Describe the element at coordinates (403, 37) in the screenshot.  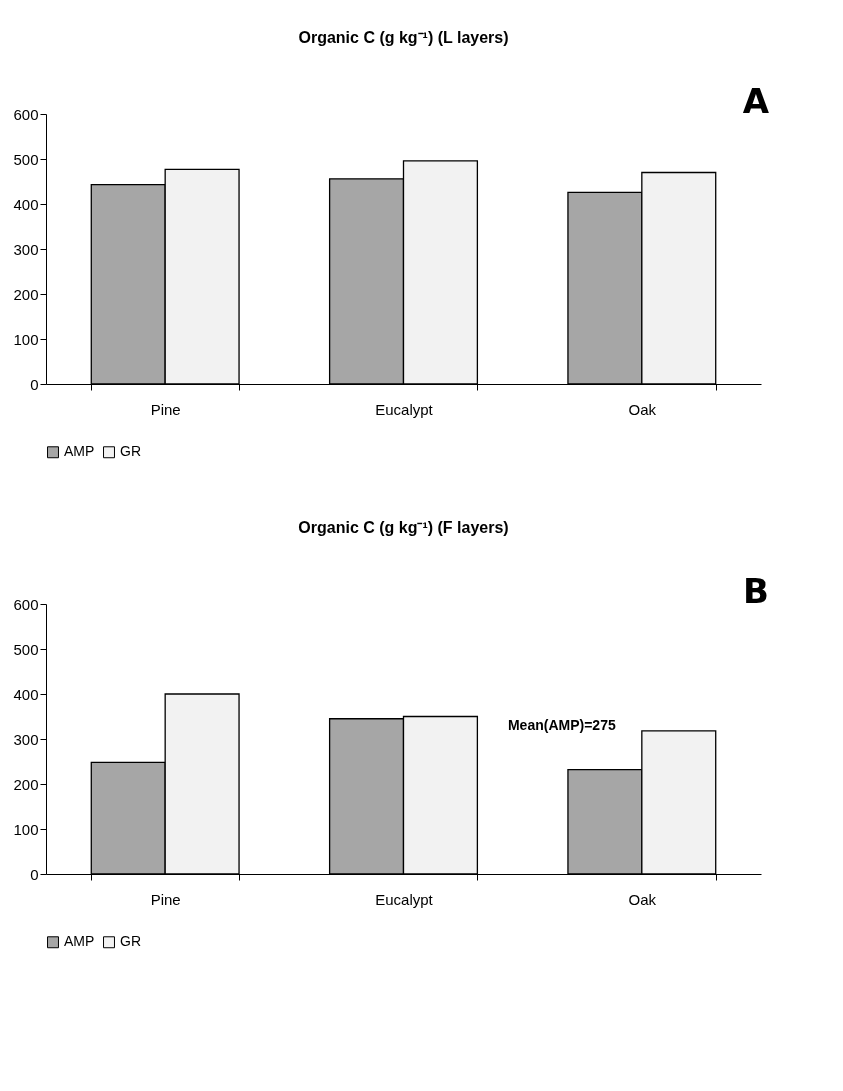
I see `chart-title: Organic C (g kg⁻¹) (L layers)` at that location.